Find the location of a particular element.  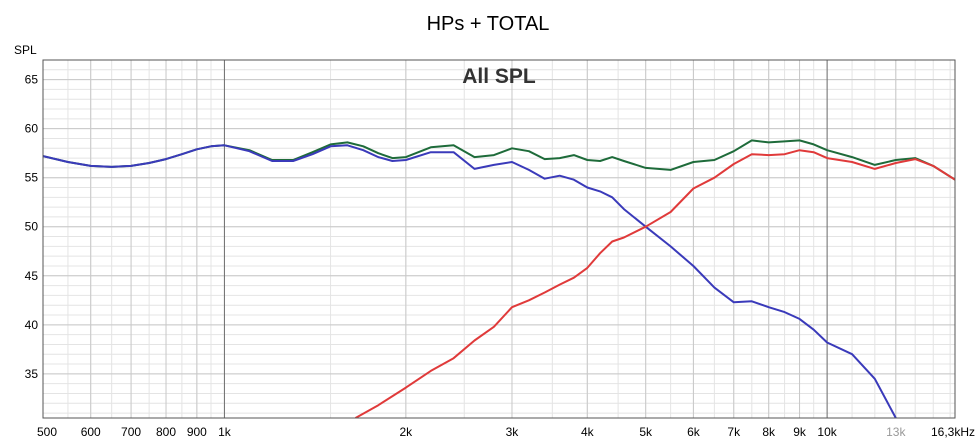

x-tick-label: 4k is located at coordinates (588, 432).